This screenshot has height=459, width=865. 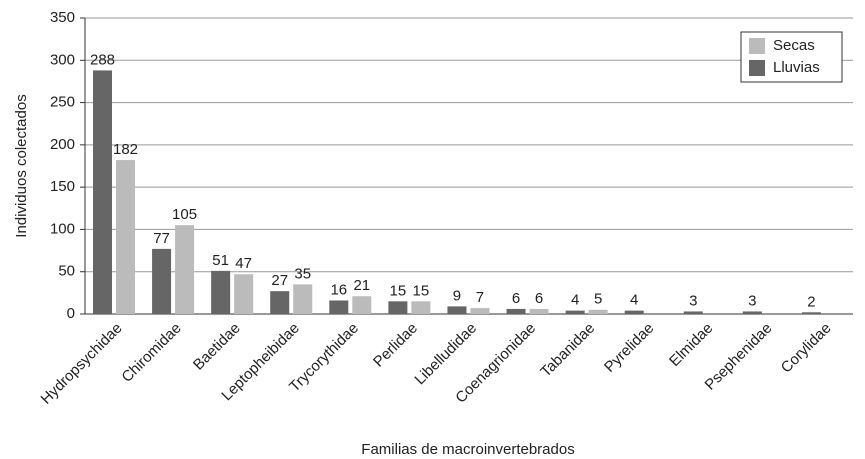 What do you see at coordinates (567, 350) in the screenshot?
I see `x-tick-label: Tabanidae` at bounding box center [567, 350].